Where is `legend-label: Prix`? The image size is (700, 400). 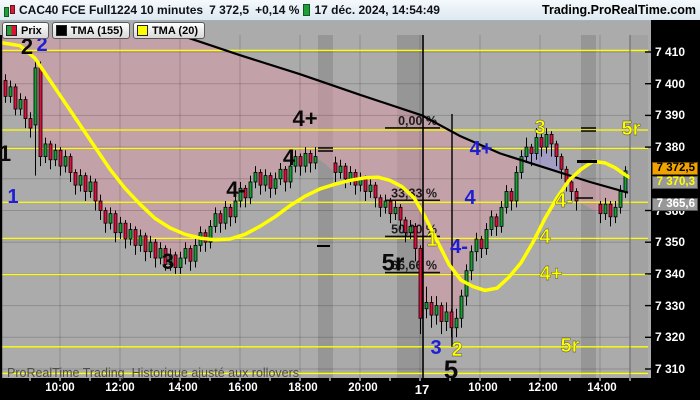
legend-label: Prix is located at coordinates (31, 30).